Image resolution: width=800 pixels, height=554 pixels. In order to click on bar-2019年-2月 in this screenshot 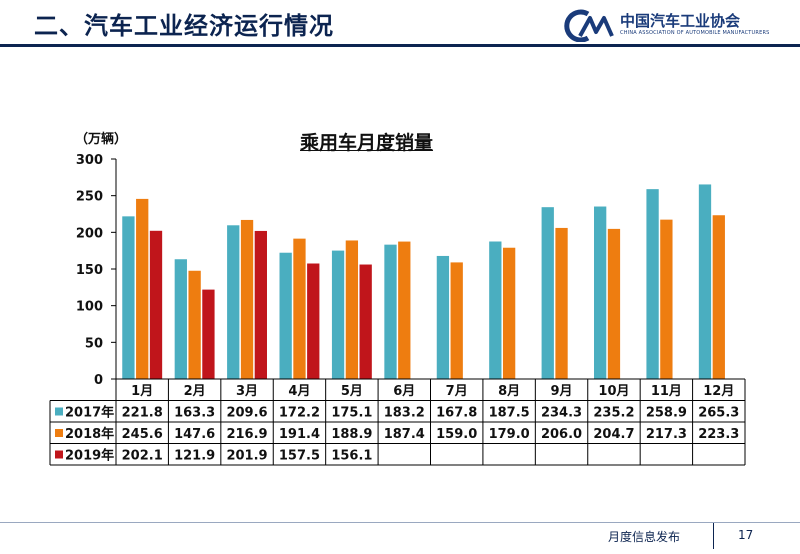, I will do `click(208, 334)`.